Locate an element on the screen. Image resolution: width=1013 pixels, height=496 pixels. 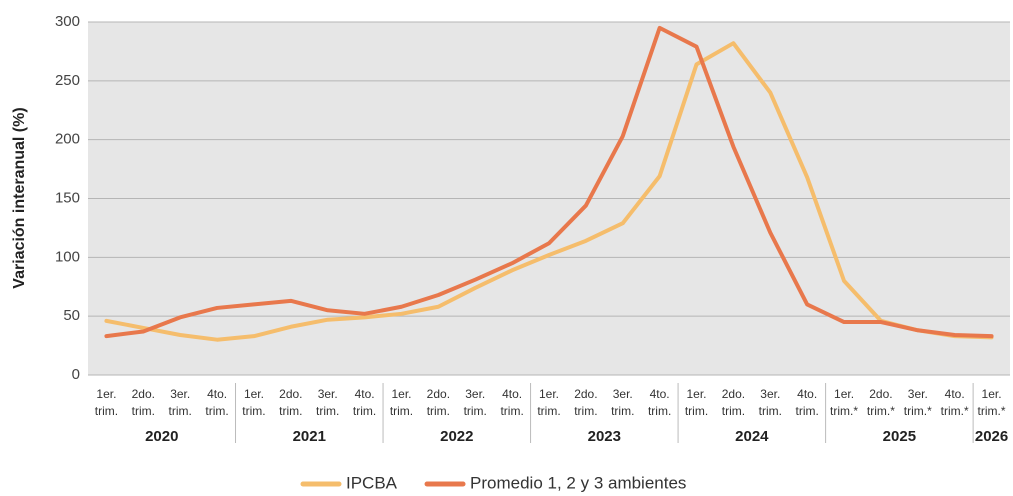
y-tick-label: 200 is located at coordinates (67, 139).